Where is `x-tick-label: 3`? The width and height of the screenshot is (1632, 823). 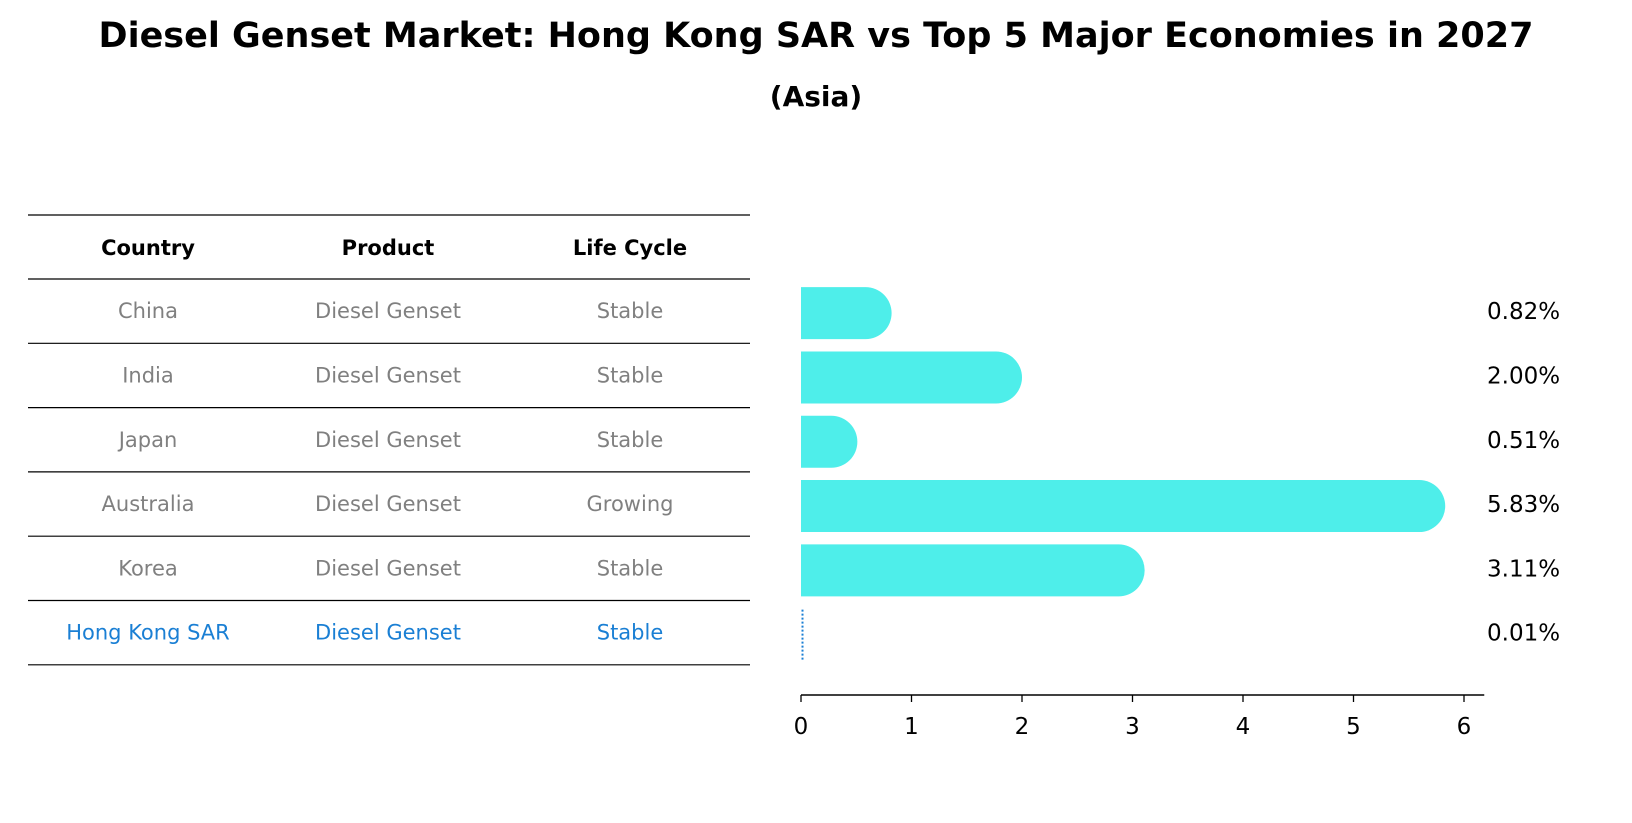 x-tick-label: 3 is located at coordinates (1132, 727).